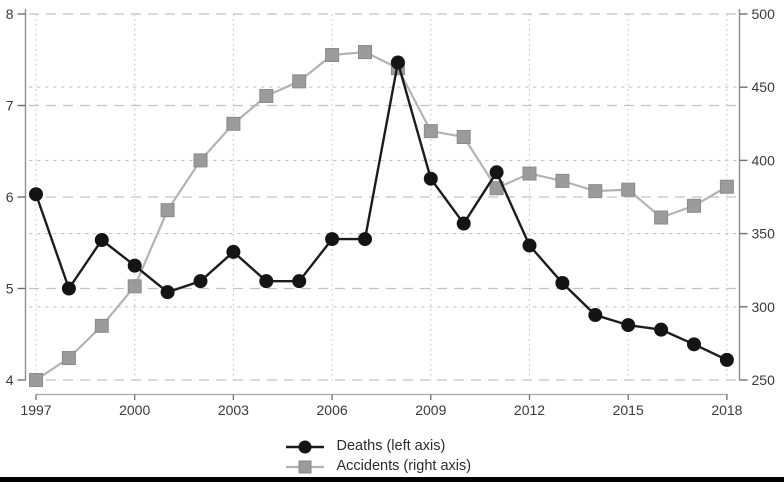 The image size is (784, 485). Describe the element at coordinates (764, 380) in the screenshot. I see `right-axis-tick-label: 250` at that location.